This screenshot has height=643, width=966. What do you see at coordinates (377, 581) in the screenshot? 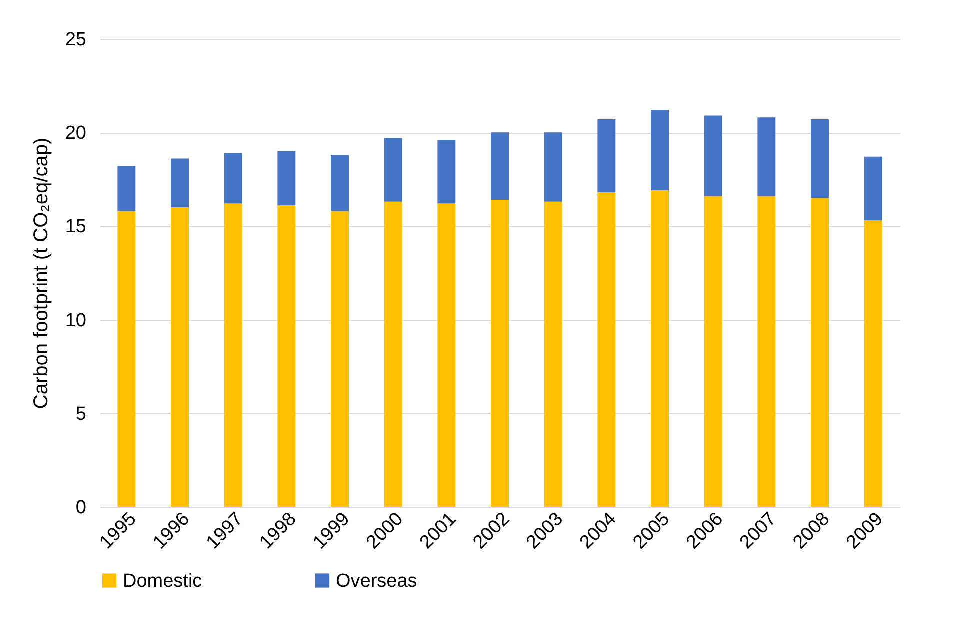
I see `legend-label: Overseas` at bounding box center [377, 581].